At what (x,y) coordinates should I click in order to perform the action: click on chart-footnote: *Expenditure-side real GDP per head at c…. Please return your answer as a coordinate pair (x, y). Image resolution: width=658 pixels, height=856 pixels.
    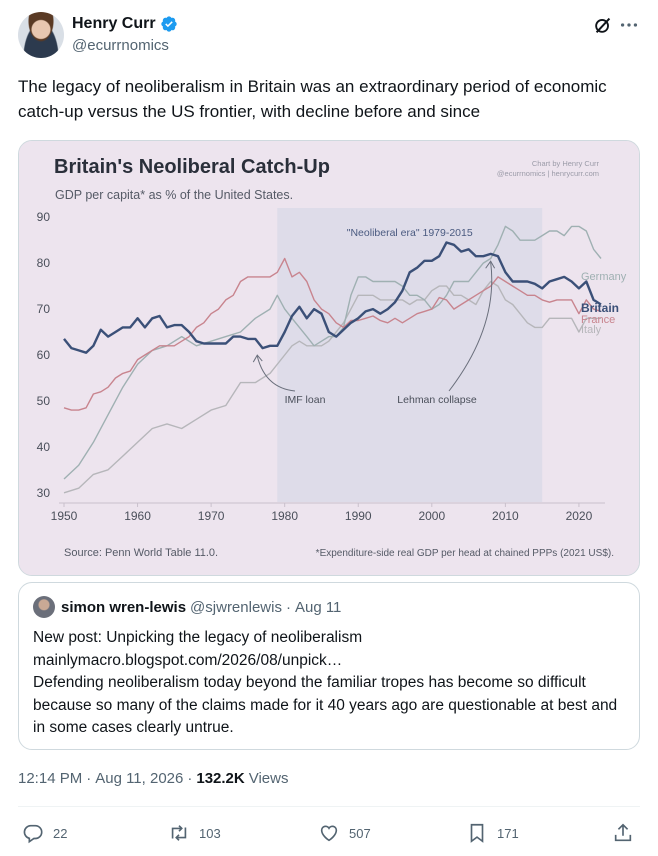
    Looking at the image, I should click on (465, 553).